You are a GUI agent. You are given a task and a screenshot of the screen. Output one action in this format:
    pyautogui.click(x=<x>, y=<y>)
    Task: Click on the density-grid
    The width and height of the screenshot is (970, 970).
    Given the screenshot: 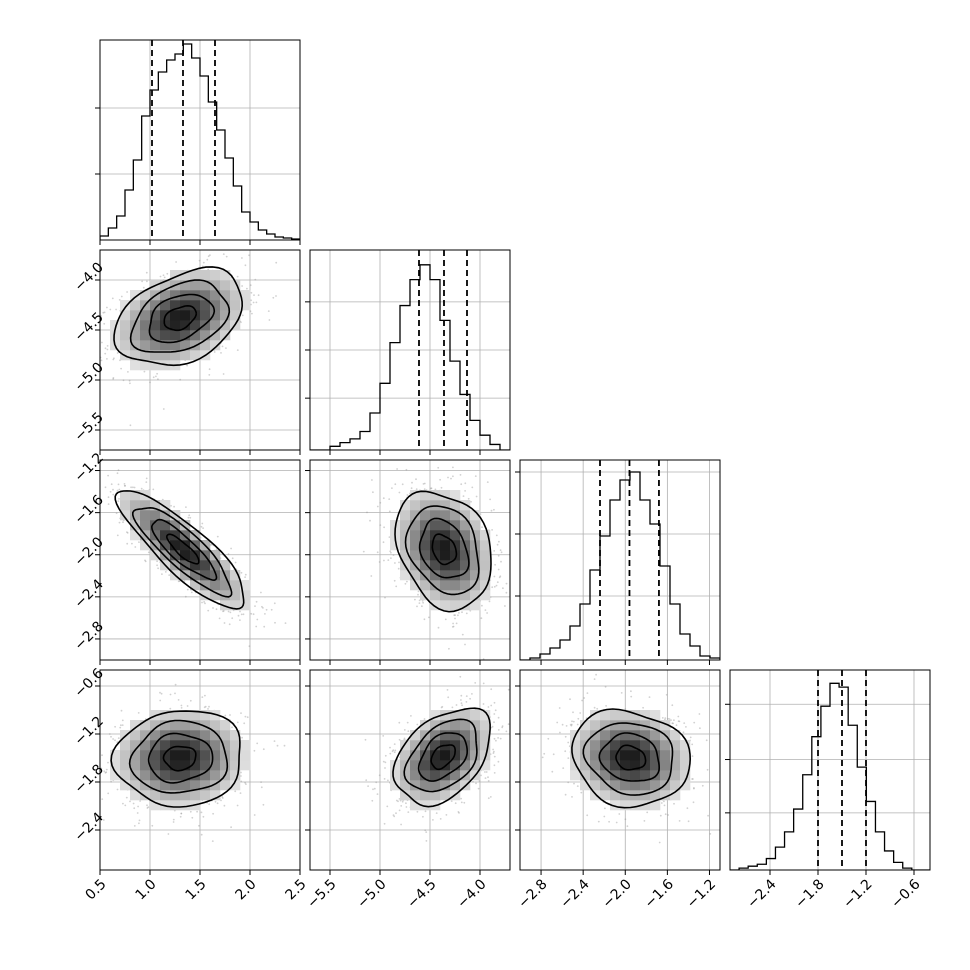 What is the action you would take?
    pyautogui.click(x=180, y=760)
    